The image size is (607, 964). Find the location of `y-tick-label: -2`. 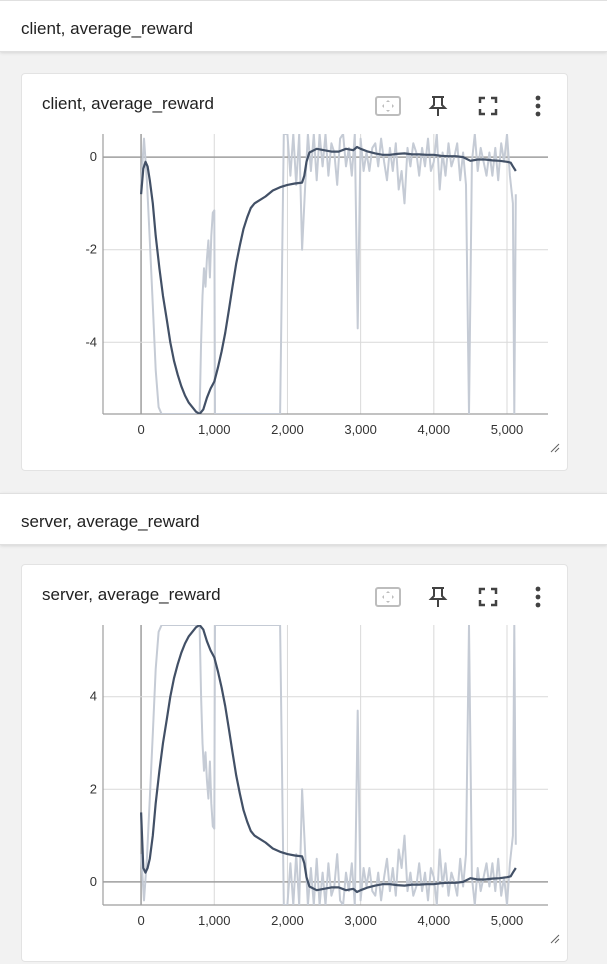

y-tick-label: -2 is located at coordinates (91, 249).